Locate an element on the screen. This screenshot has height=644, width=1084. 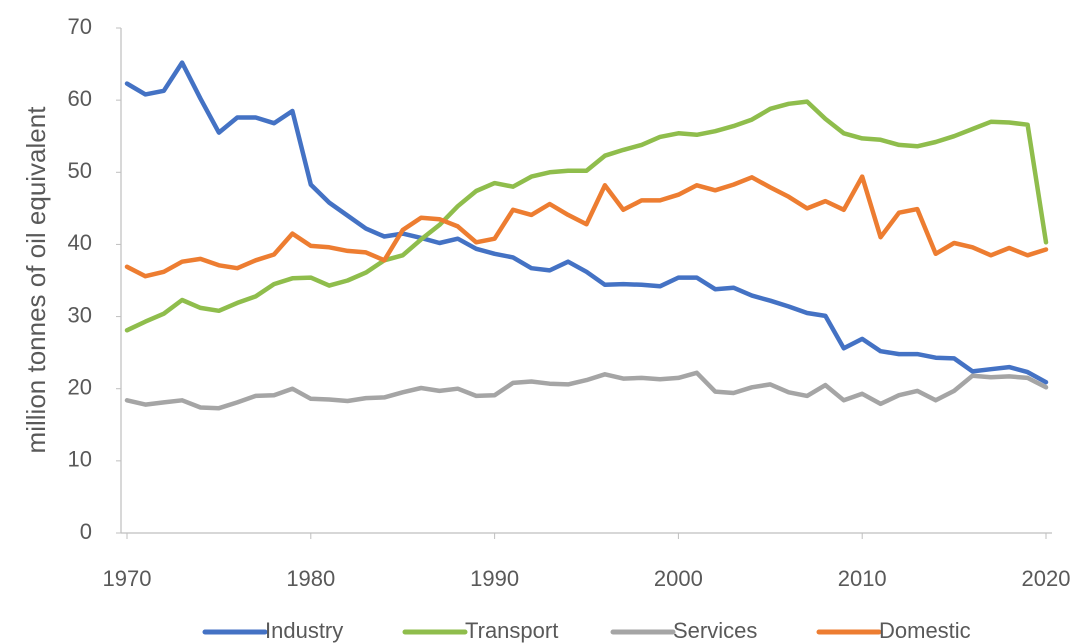
y-tick-label: 30 is located at coordinates (80, 314).